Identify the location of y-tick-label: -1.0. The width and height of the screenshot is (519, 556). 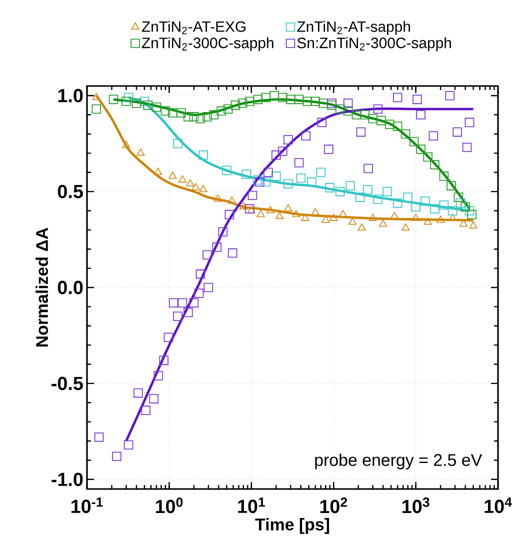
(67, 479).